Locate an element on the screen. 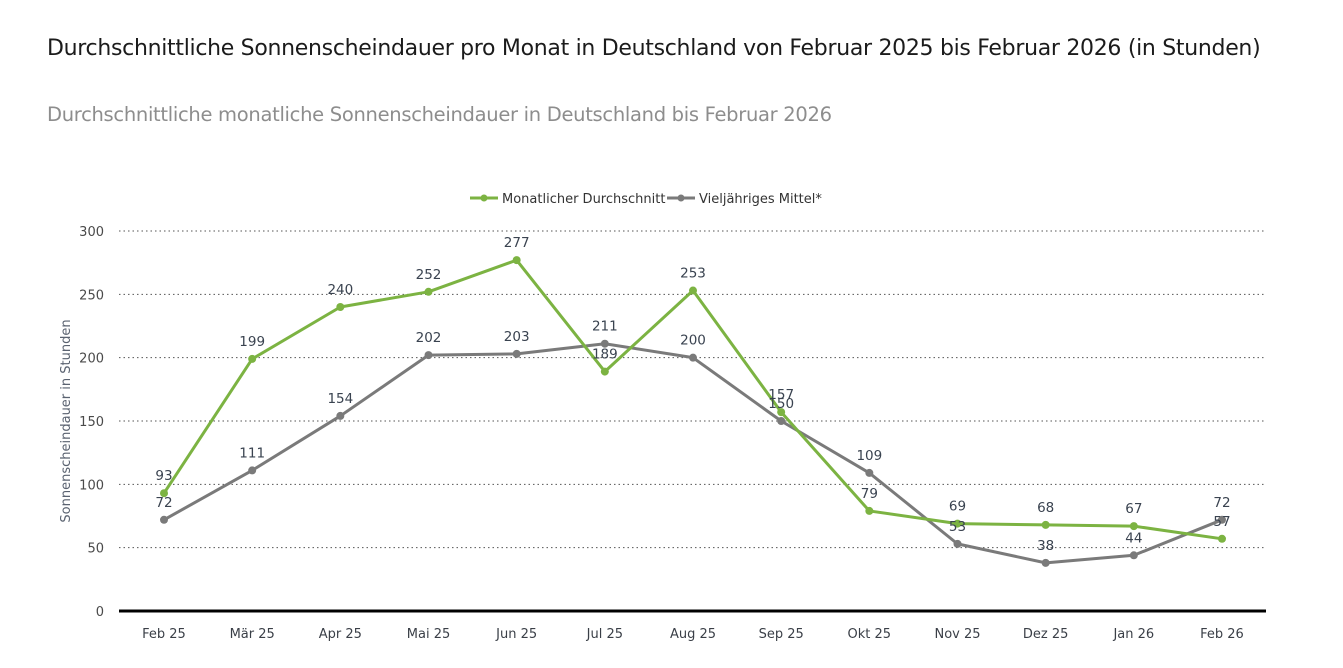 The width and height of the screenshot is (1343, 668). y-tick-label: 100 is located at coordinates (91, 485).